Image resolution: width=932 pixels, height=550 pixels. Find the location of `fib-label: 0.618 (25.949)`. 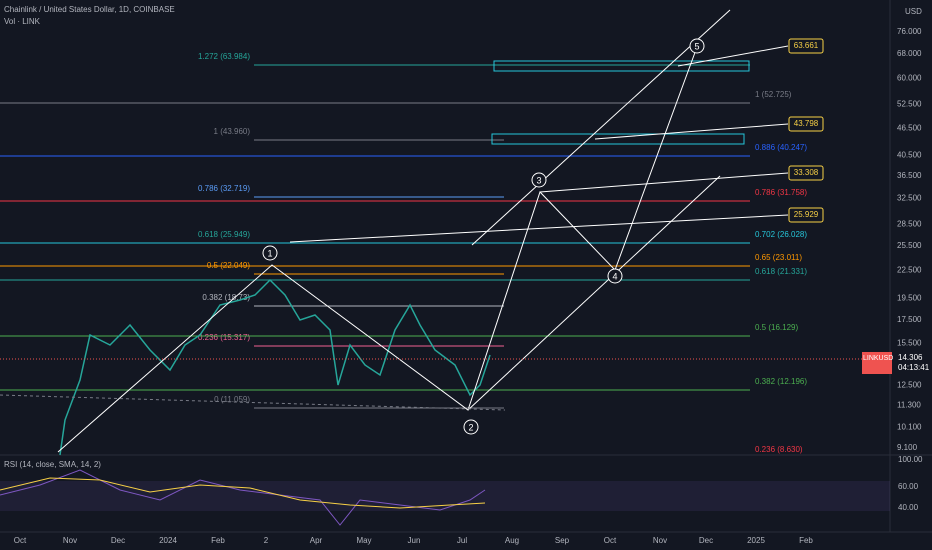

fib-label: 0.618 (25.949) is located at coordinates (224, 234).